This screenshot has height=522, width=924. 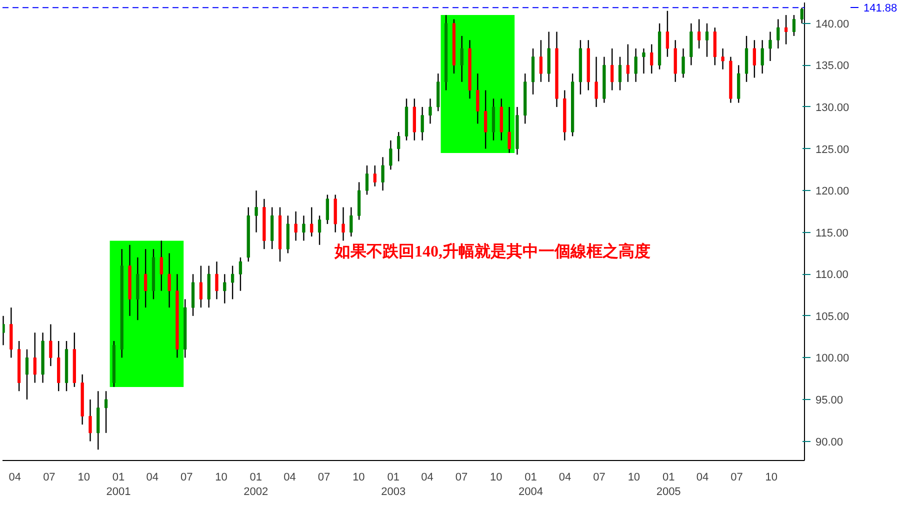 I want to click on x-tick-label: 01 2003, so click(x=393, y=485).